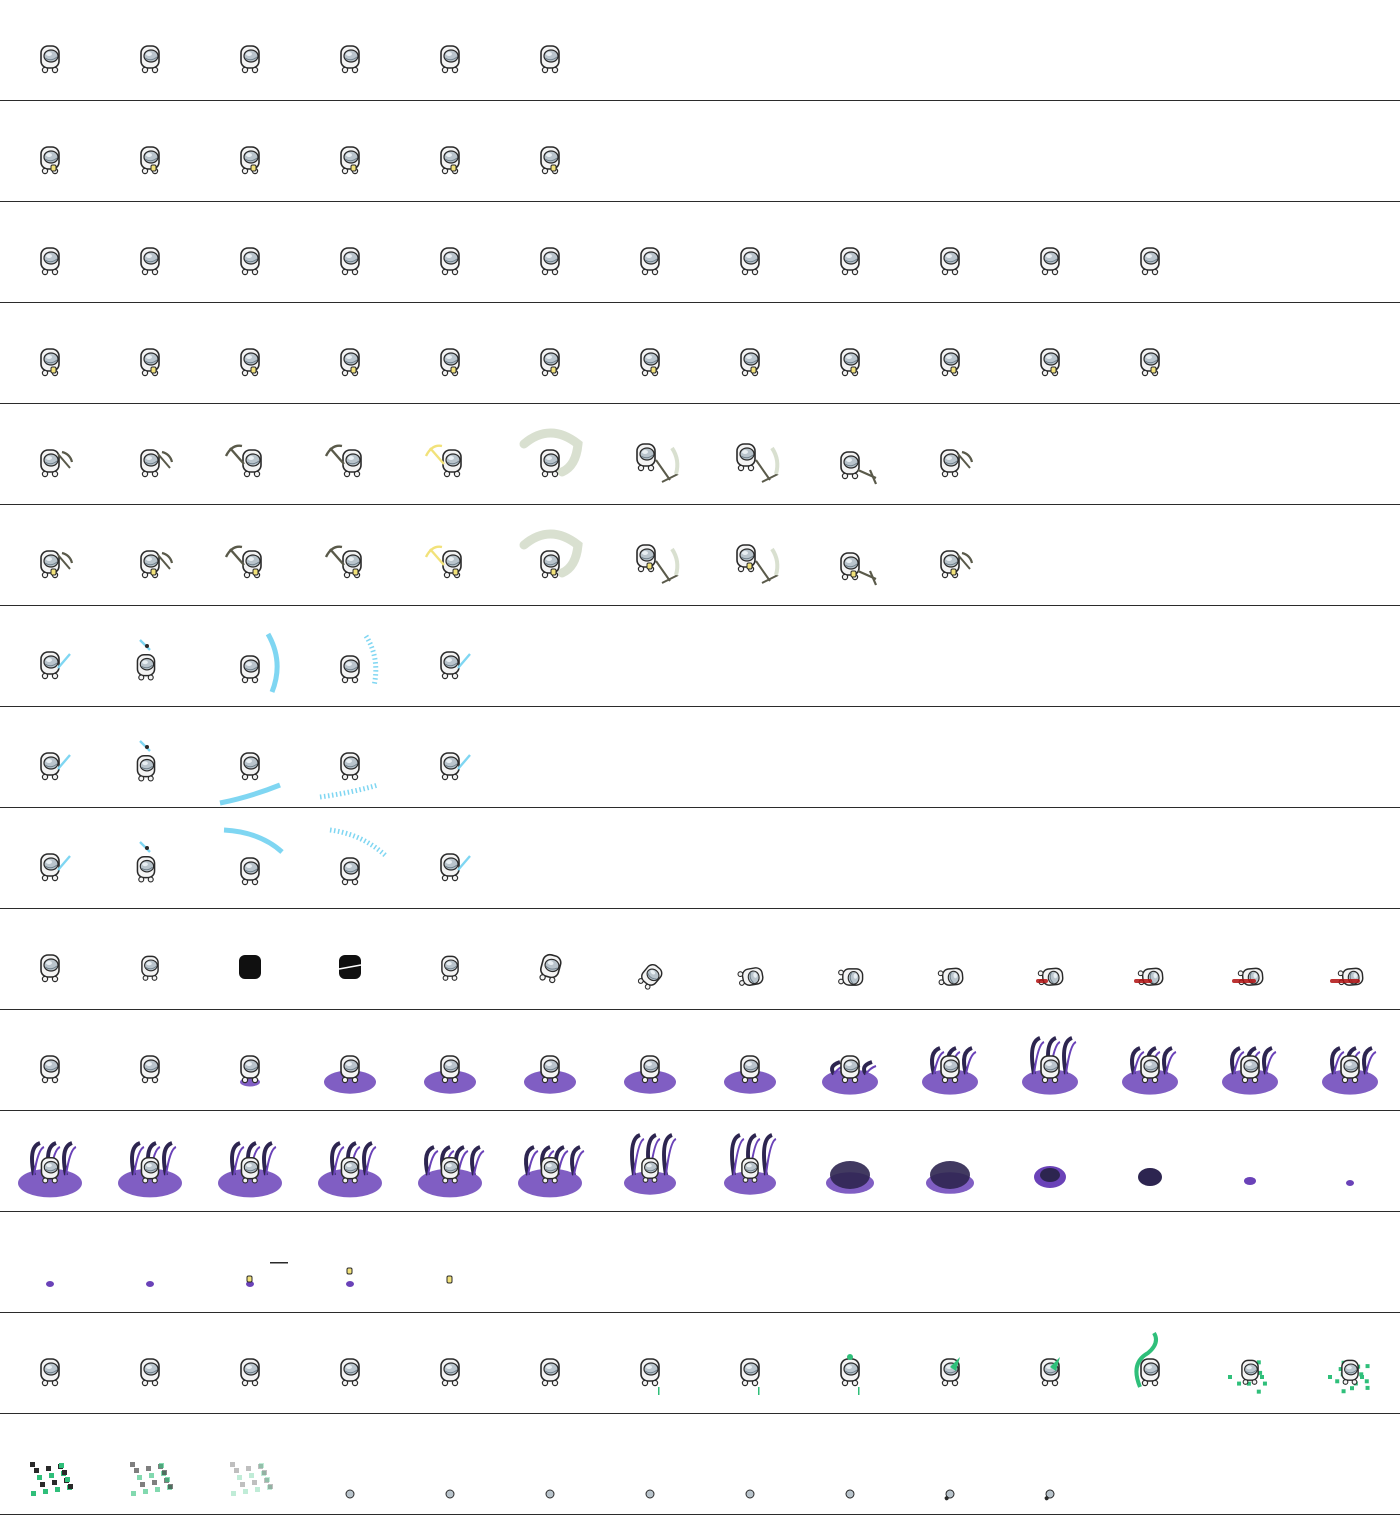 The image size is (1400, 1516). I want to click on sprite-frame-pick-strike2-l, so click(750, 555).